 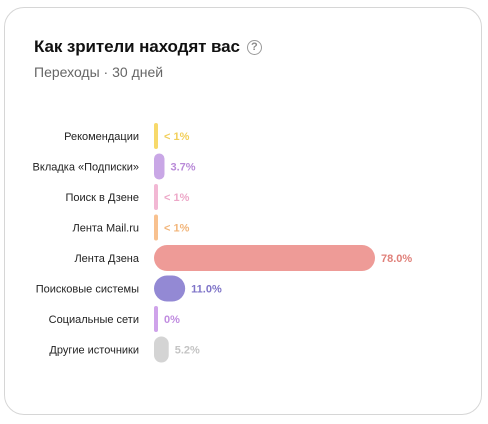 What do you see at coordinates (94, 320) in the screenshot?
I see `category-label: Социальные сети` at bounding box center [94, 320].